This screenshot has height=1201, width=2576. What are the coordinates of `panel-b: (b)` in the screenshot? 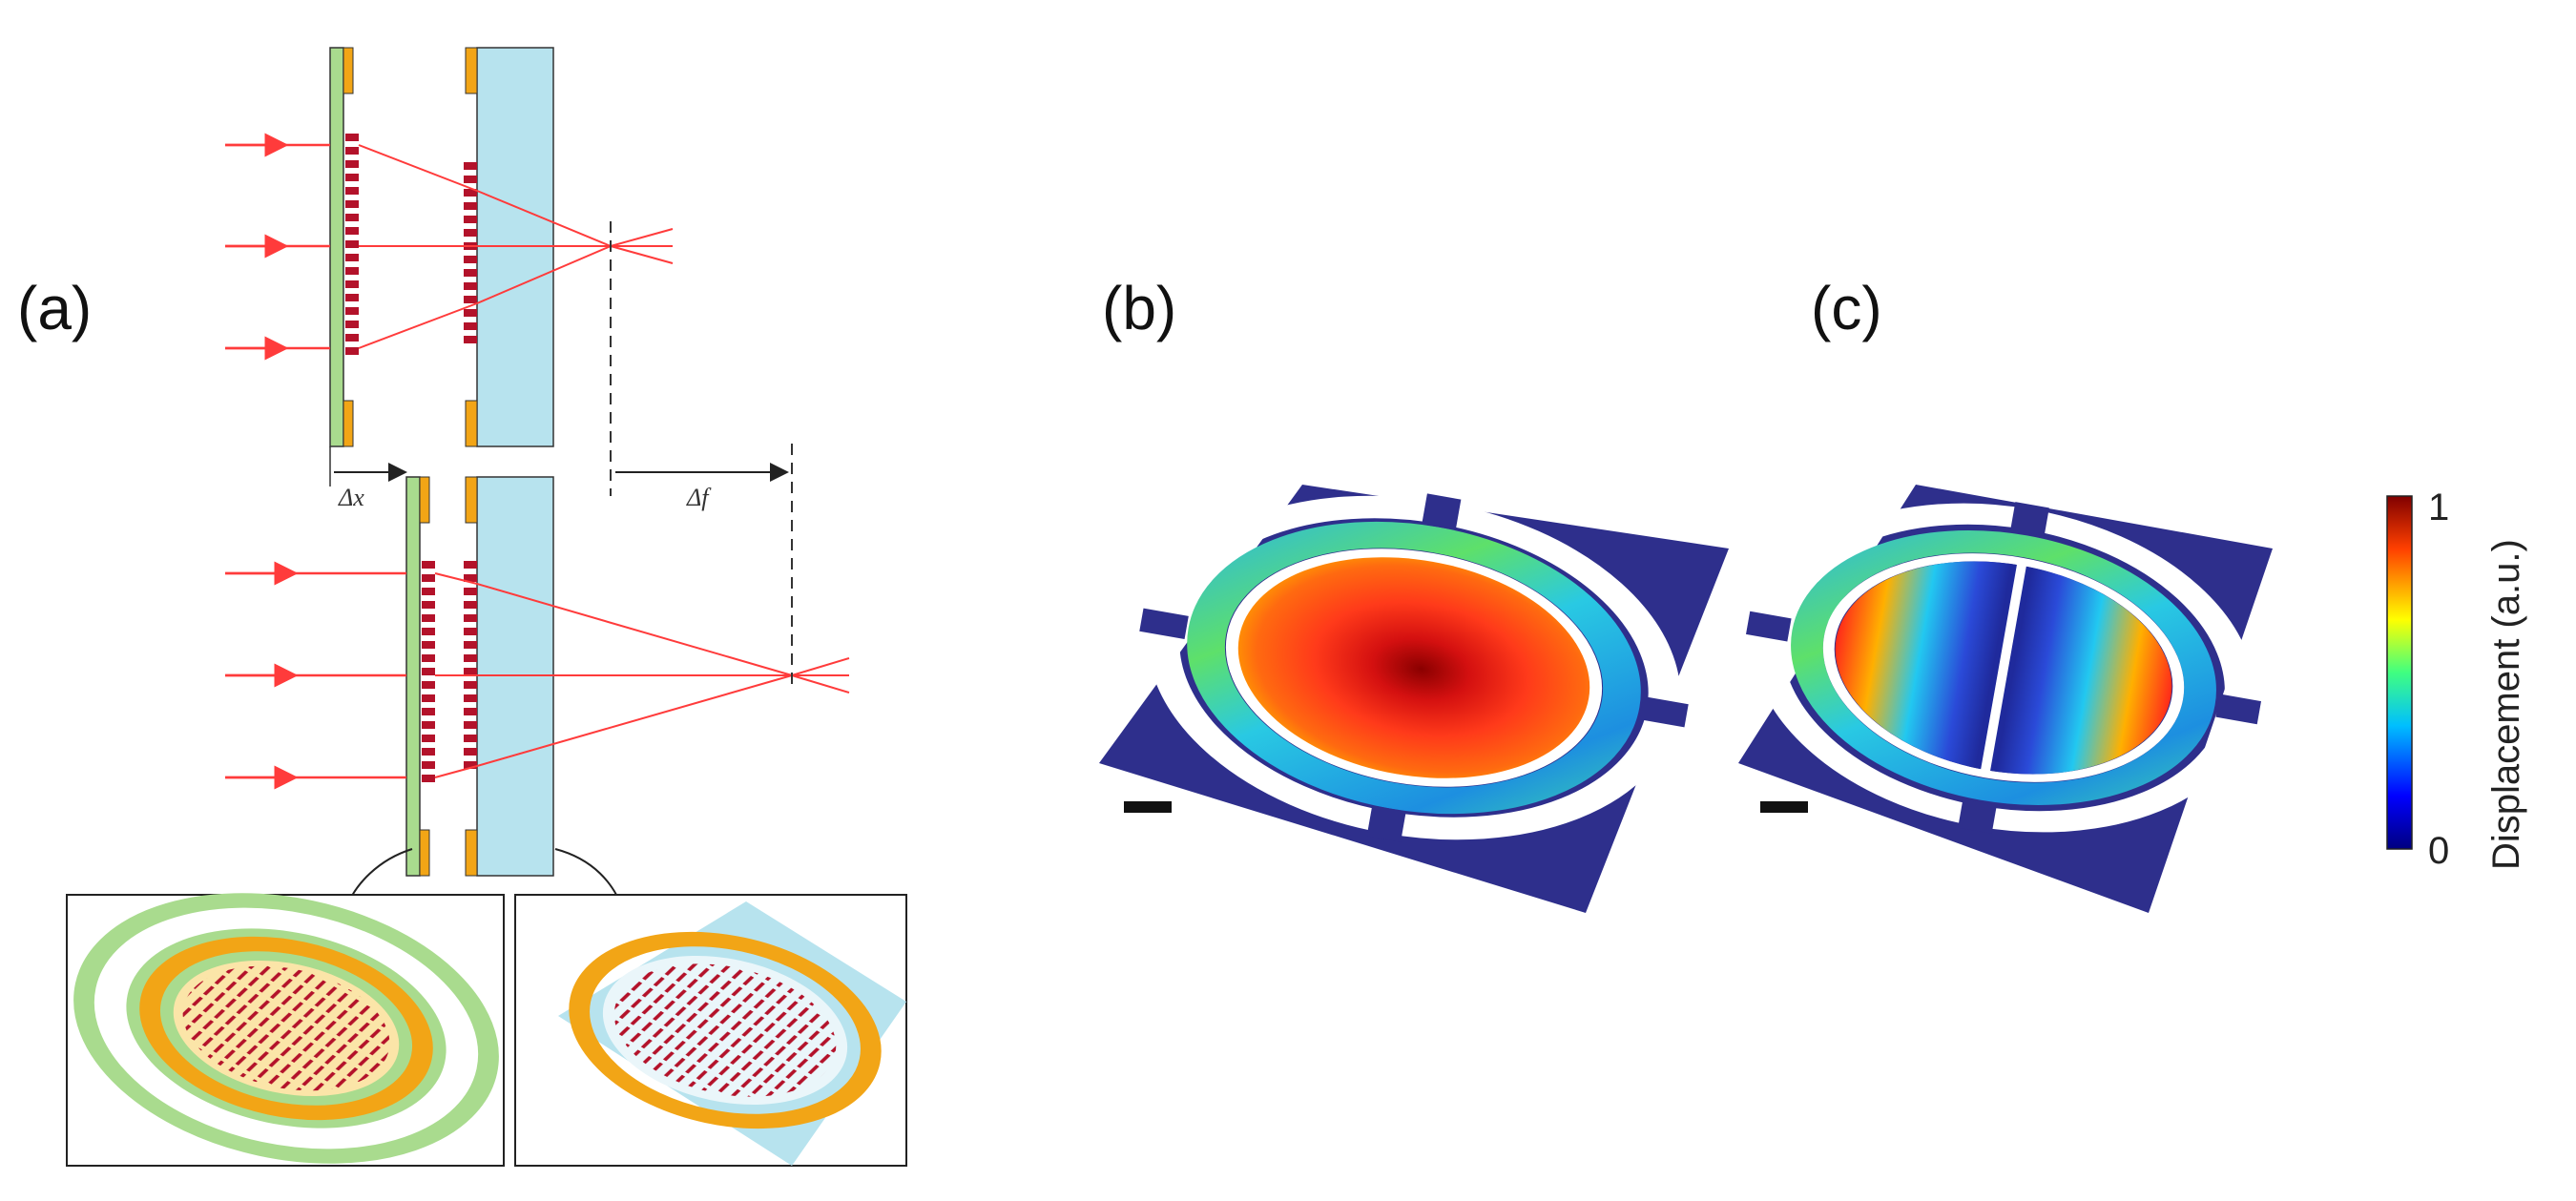 It's located at (1414, 593).